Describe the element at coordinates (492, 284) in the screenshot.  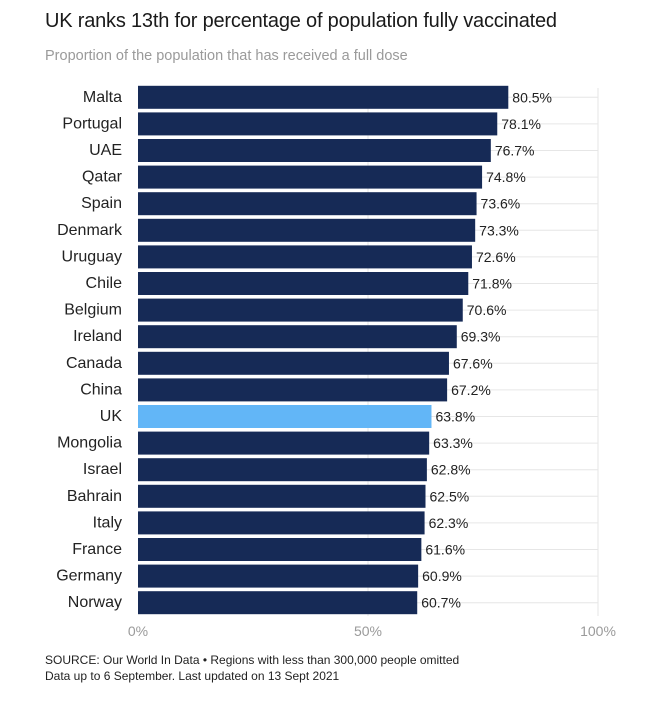
I see `value-label: 71.8%` at that location.